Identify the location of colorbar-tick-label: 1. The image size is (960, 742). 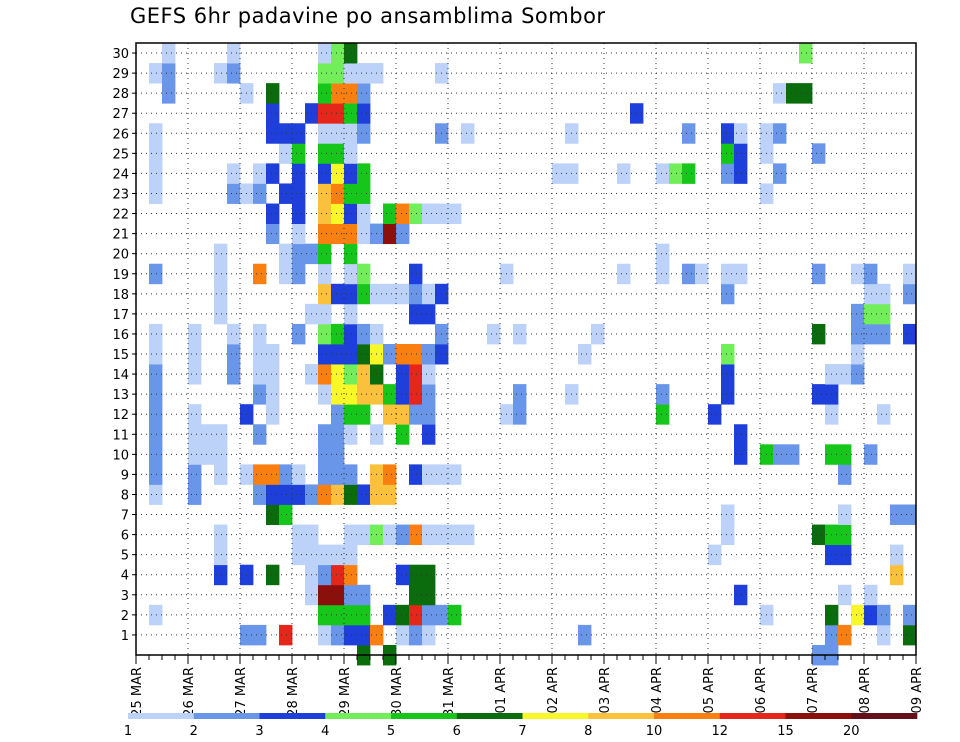
(128, 731).